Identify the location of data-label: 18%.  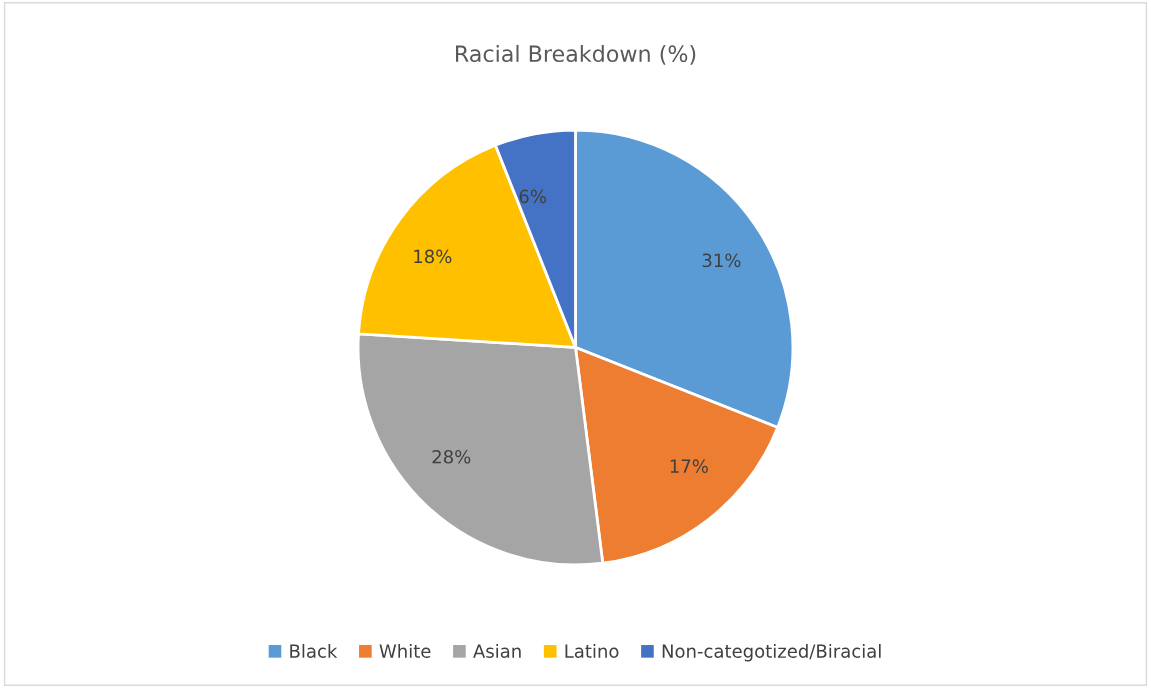
(433, 256).